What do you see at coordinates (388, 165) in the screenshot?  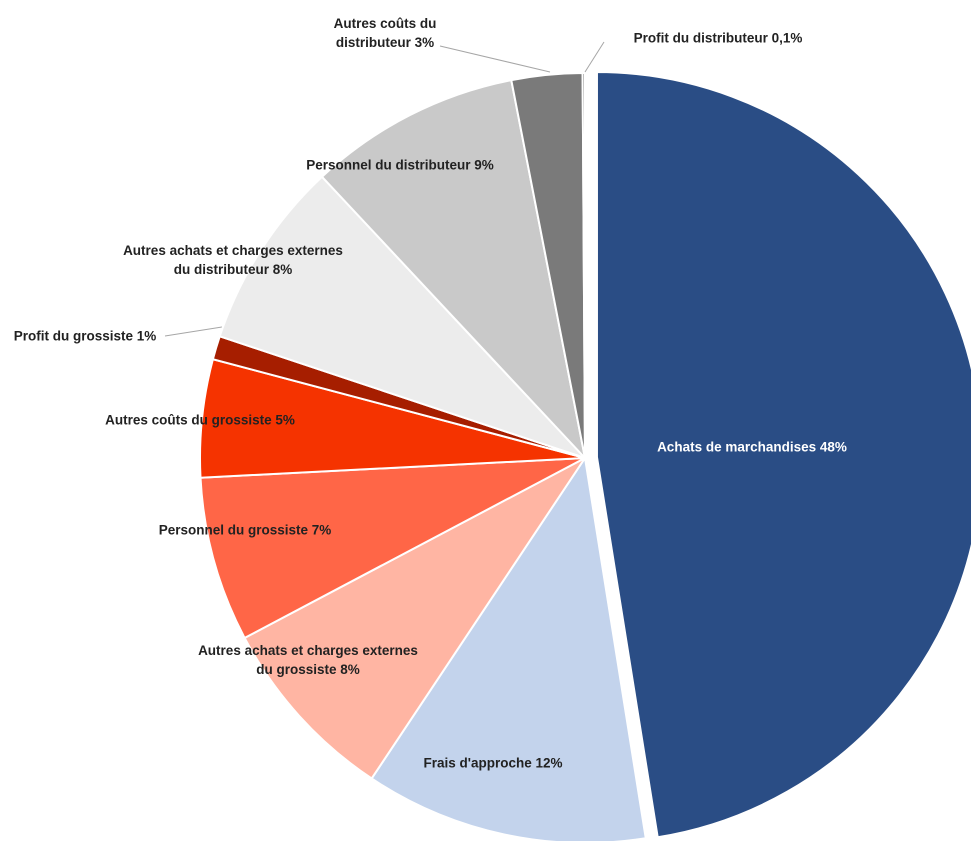 I see `category-name: Personnel du distributeur` at bounding box center [388, 165].